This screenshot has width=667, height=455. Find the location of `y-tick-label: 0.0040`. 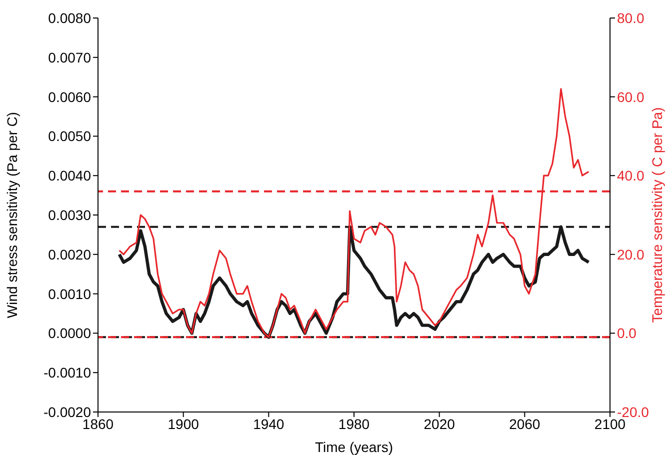

y-tick-label: 0.0040 is located at coordinates (70, 176).